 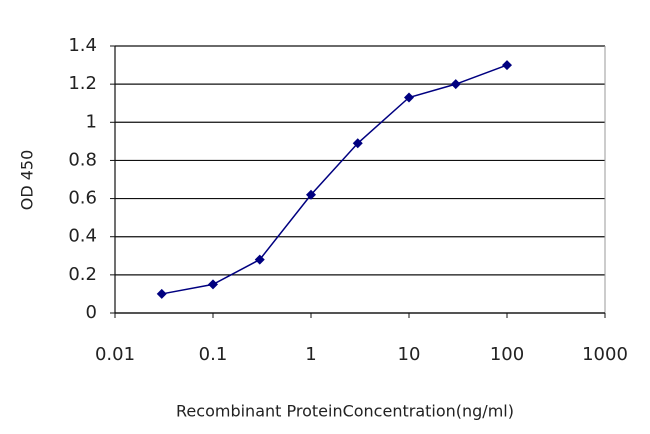 What do you see at coordinates (213, 354) in the screenshot?
I see `x-tick-label: 0.1` at bounding box center [213, 354].